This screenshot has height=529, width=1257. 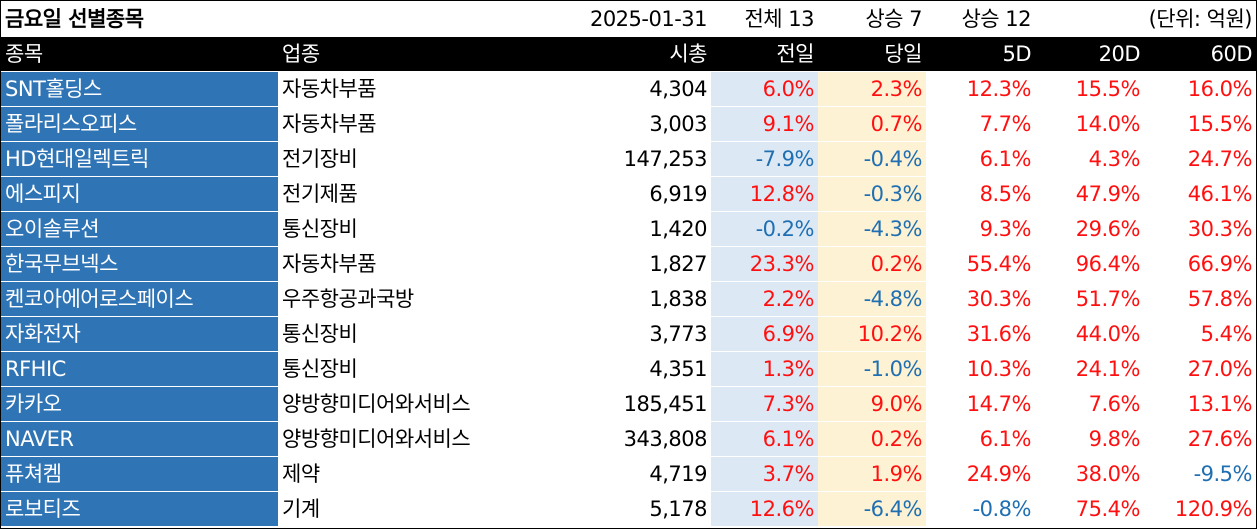 What do you see at coordinates (872, 404) in the screenshot?
I see `today-change: 9.0%` at bounding box center [872, 404].